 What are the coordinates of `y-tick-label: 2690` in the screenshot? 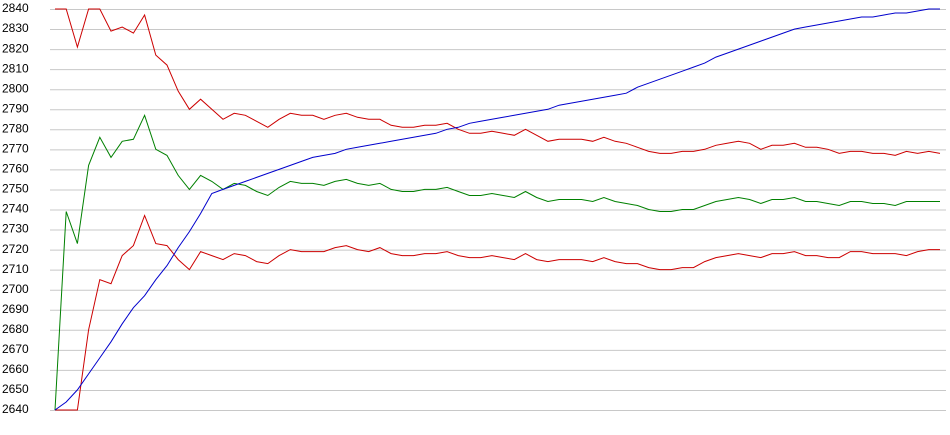 It's located at (15, 309).